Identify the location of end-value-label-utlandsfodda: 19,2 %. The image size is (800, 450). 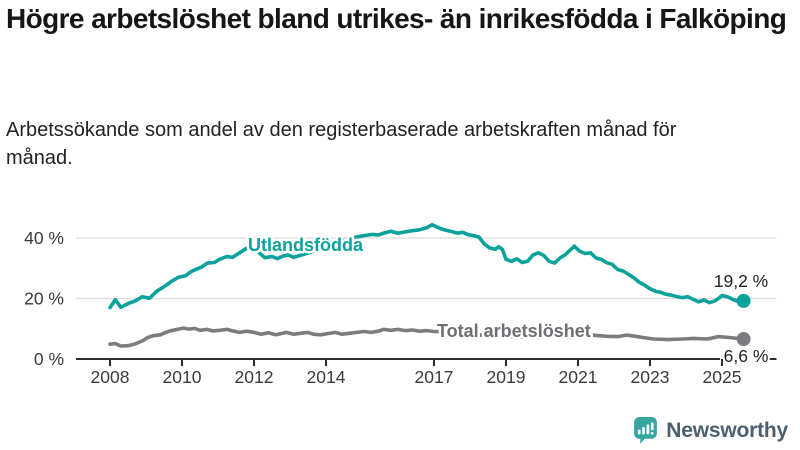
(741, 281).